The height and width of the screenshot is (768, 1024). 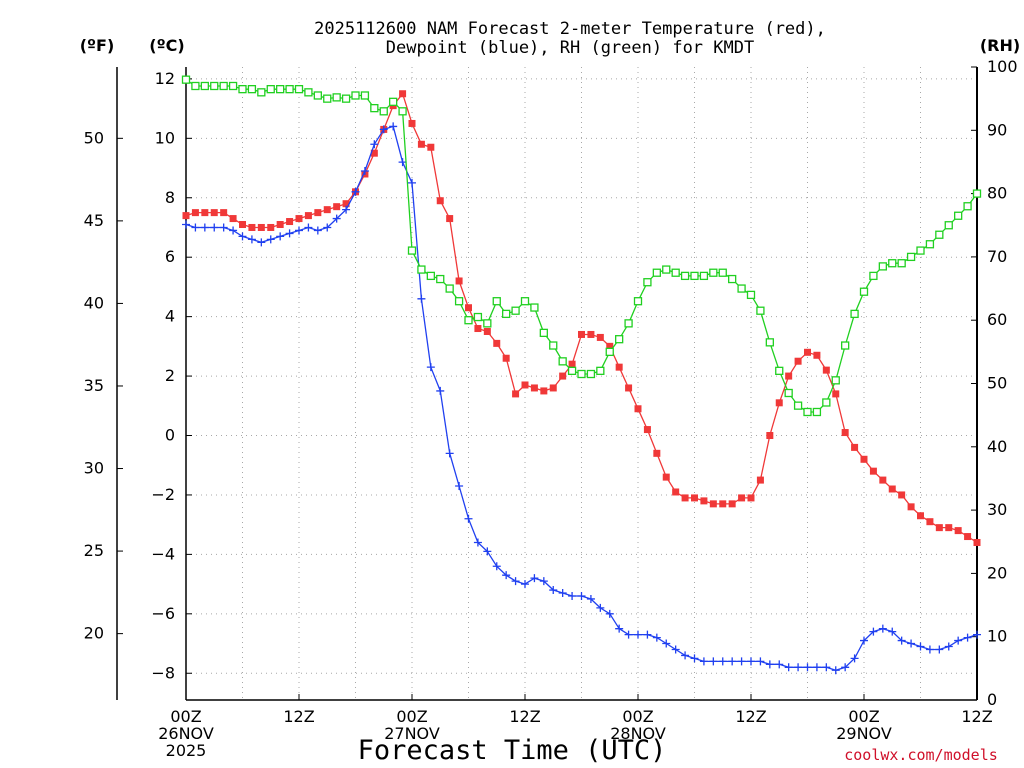 What do you see at coordinates (94, 550) in the screenshot?
I see `fahrenheit-tick-label: 25` at bounding box center [94, 550].